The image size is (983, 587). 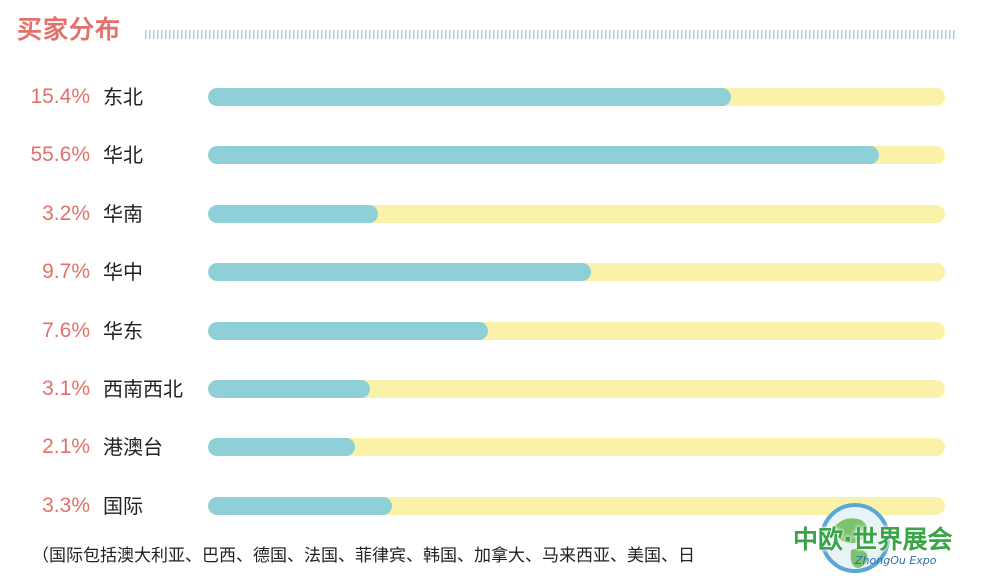 I want to click on bar-row: 2.1% 港澳台, so click(x=491, y=447).